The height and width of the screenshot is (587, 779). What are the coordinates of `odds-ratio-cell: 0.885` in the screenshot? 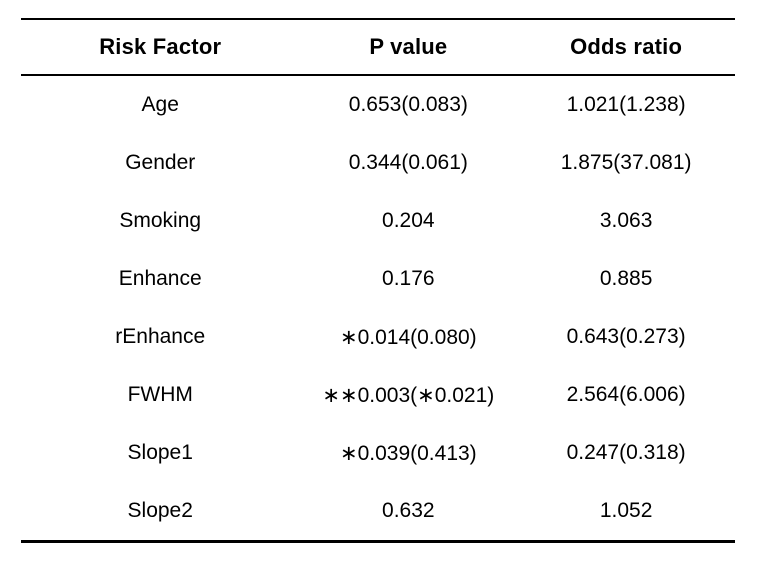 It's located at (626, 278).